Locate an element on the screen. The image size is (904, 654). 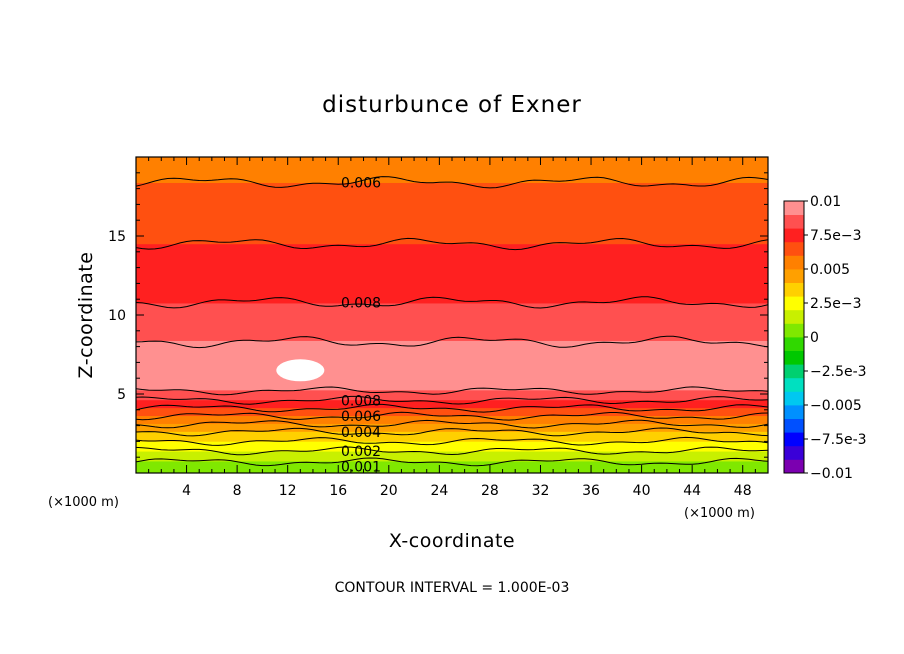
y-tick-label: 10 is located at coordinates (117, 316).